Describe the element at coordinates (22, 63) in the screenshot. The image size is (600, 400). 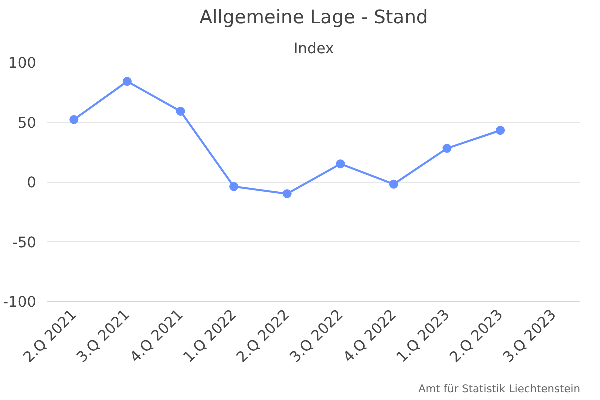
I see `y-tick-label: 100` at that location.